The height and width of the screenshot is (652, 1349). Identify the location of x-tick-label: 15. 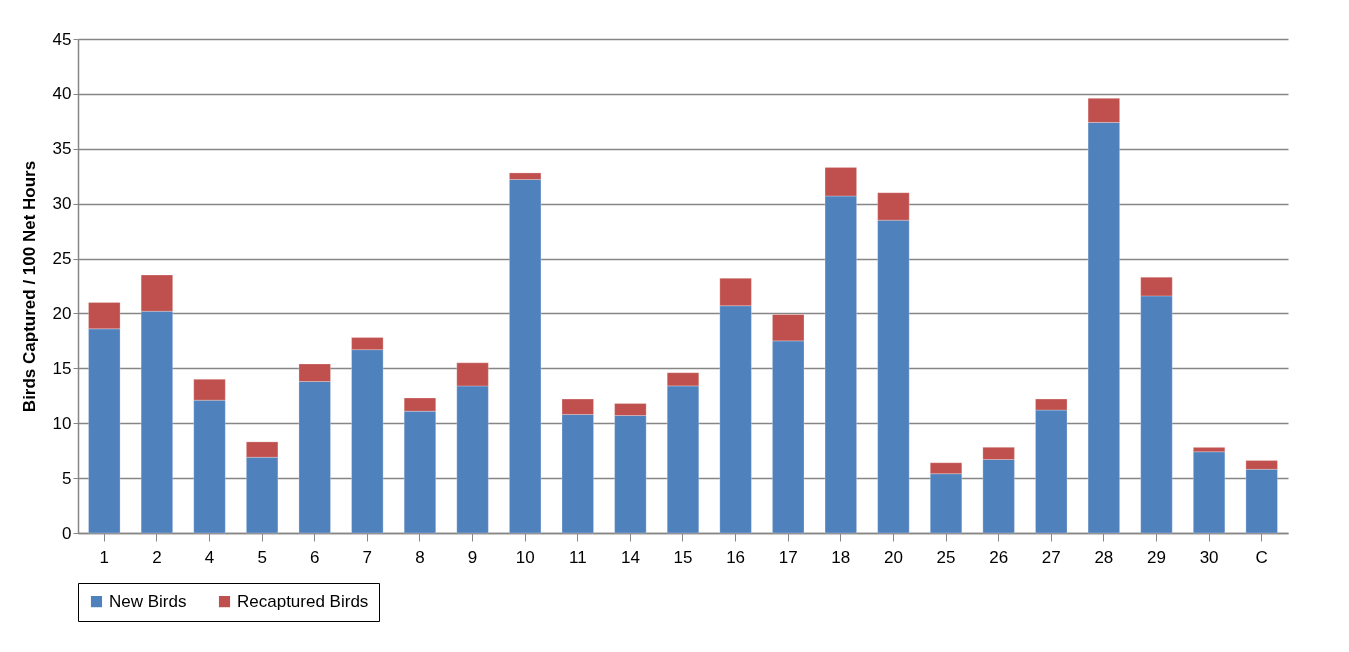
(683, 557).